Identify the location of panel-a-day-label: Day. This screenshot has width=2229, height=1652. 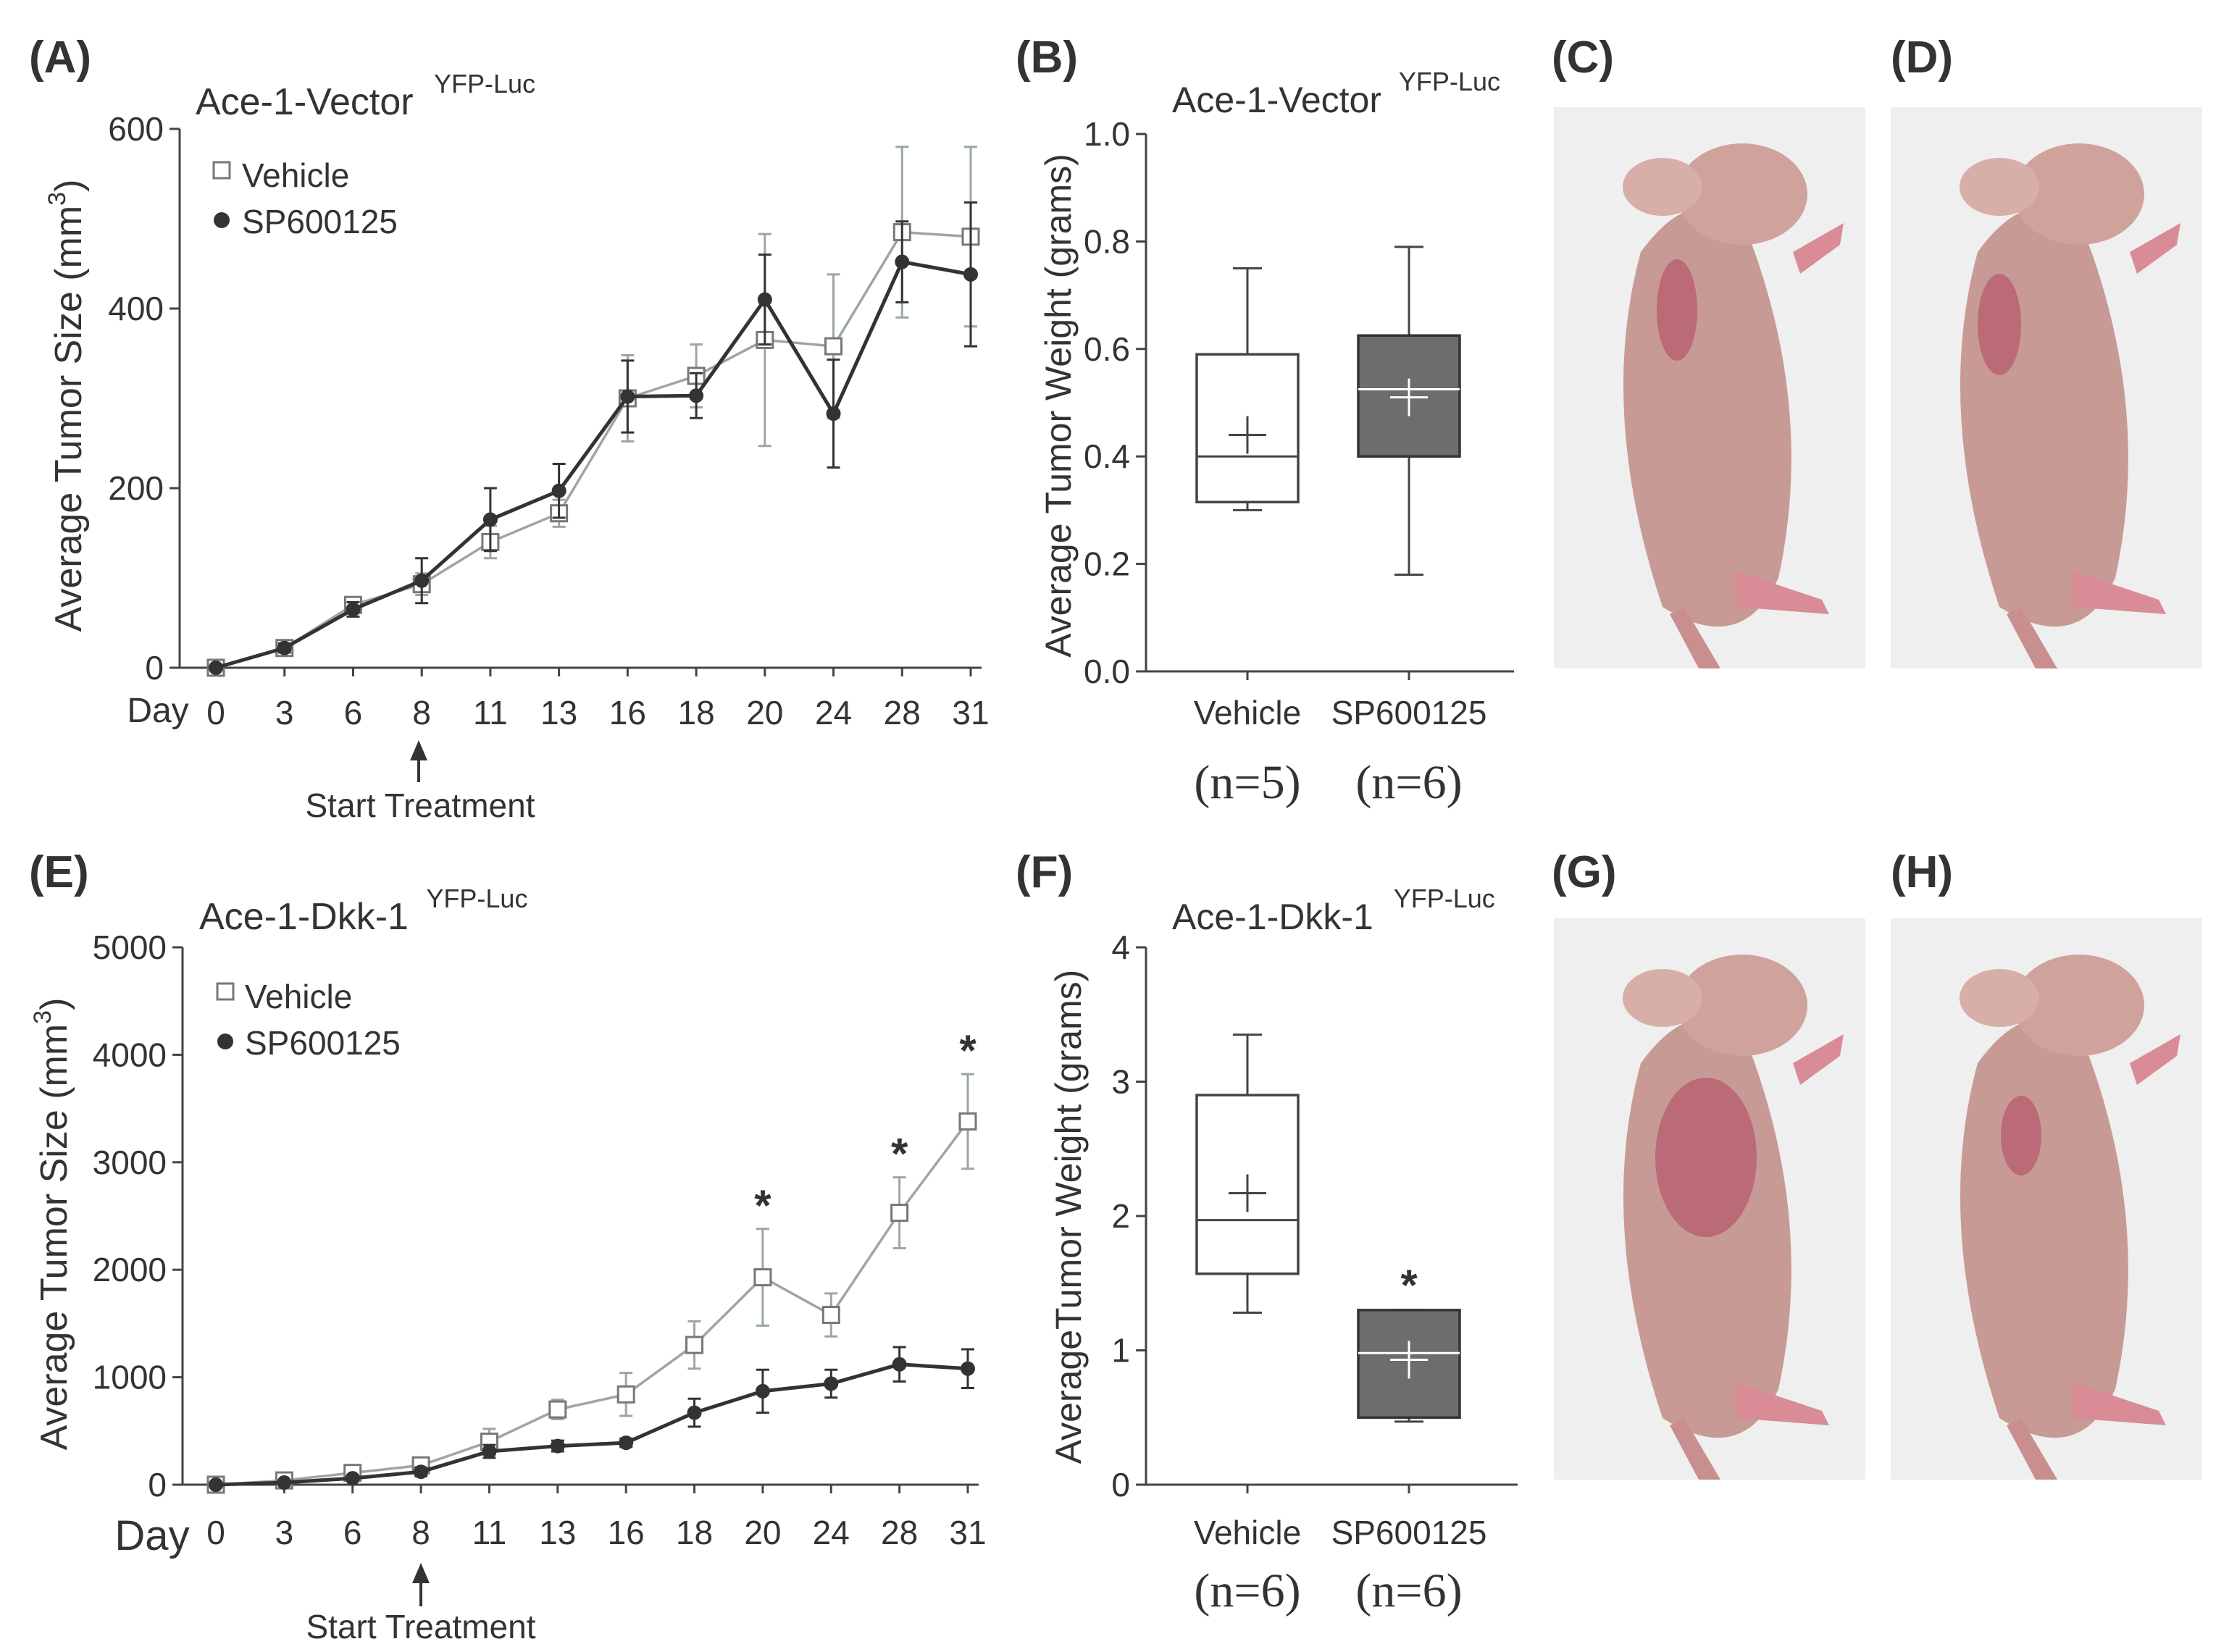
(157, 711).